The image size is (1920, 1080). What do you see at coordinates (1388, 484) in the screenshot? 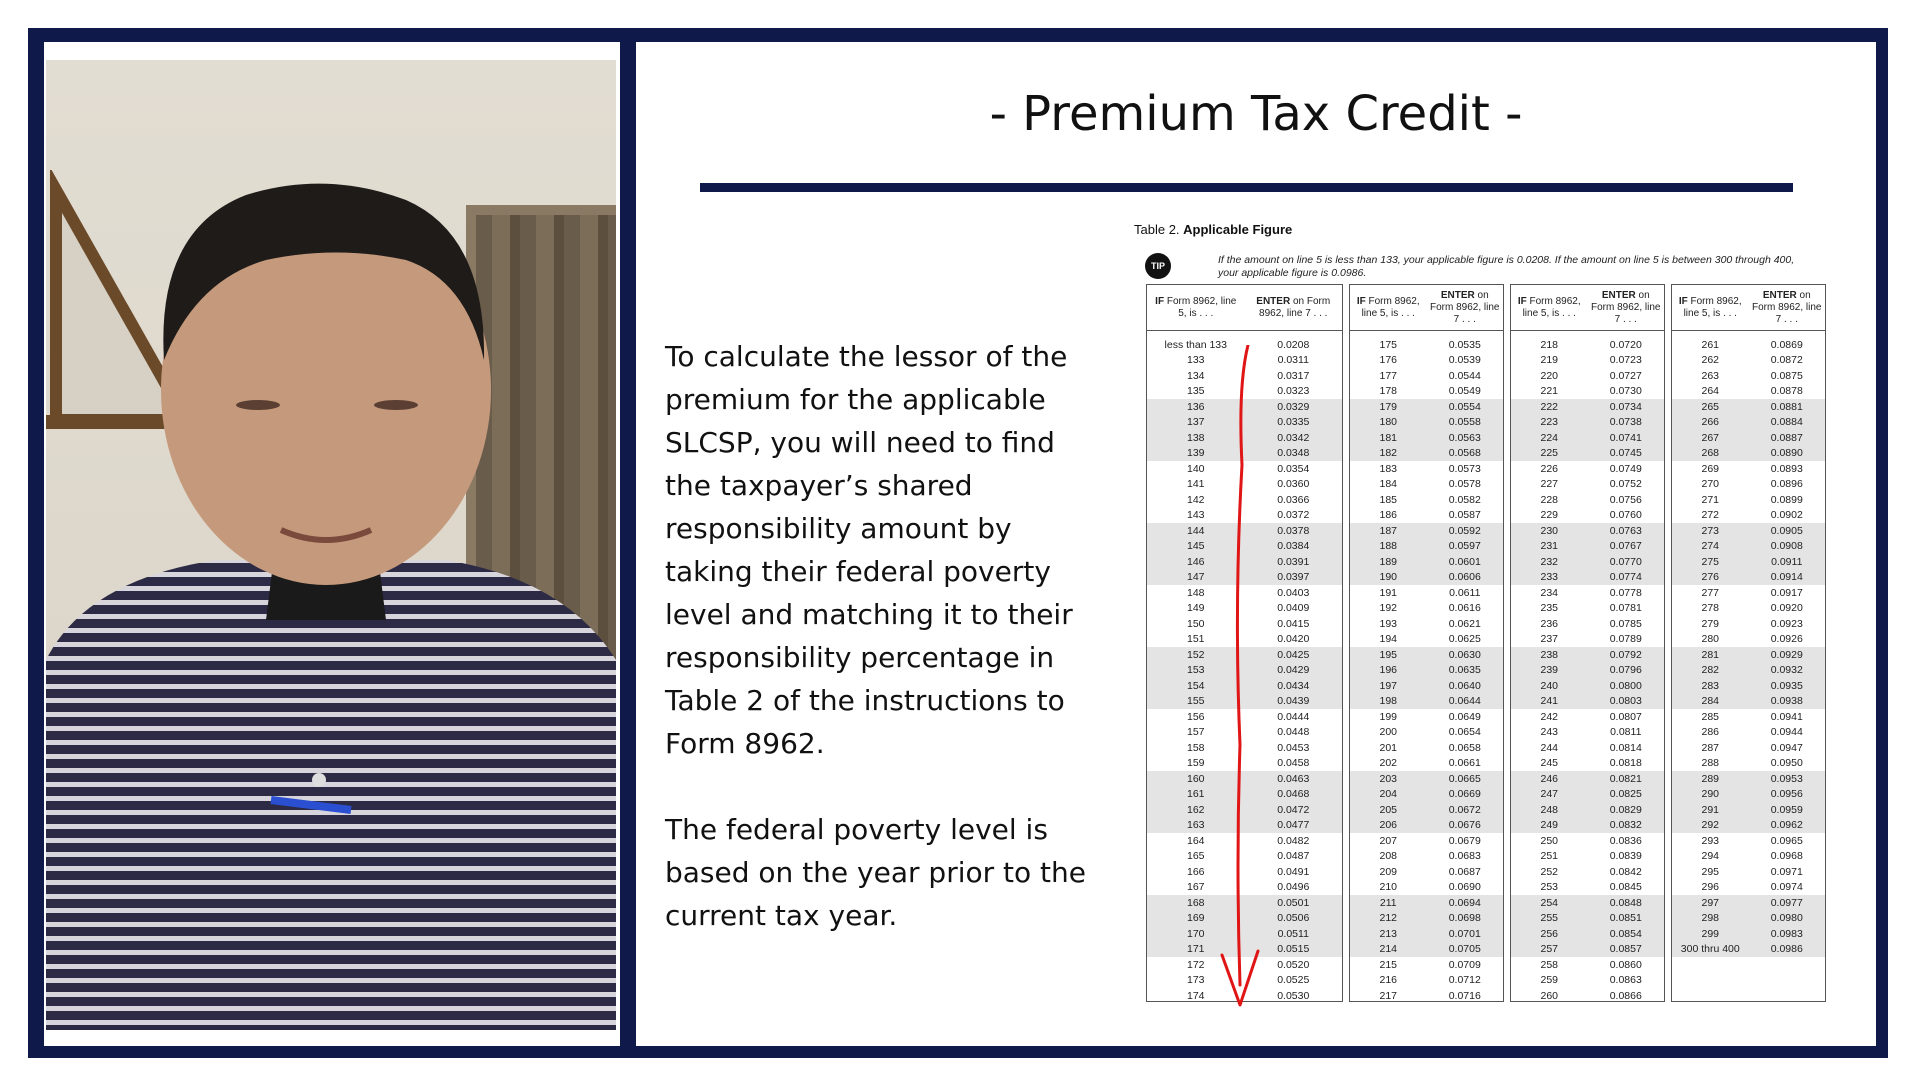
I see `fpl-value: 184` at bounding box center [1388, 484].